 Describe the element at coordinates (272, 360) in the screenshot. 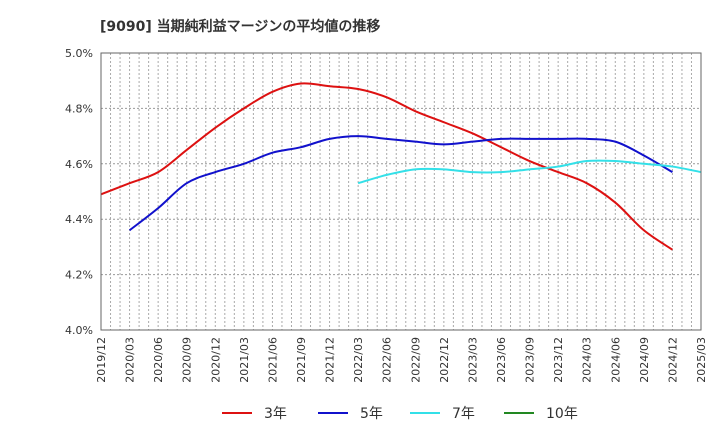

I see `x-tick-label: 2021/06` at that location.